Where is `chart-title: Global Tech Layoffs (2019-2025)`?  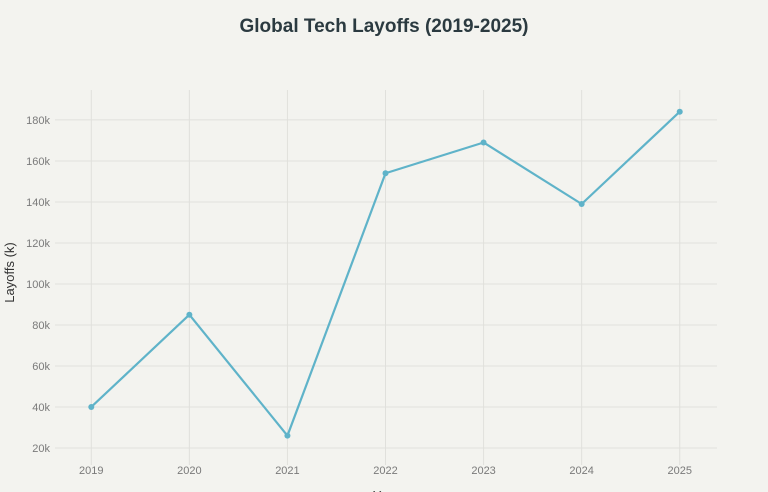 chart-title: Global Tech Layoffs (2019-2025) is located at coordinates (384, 26).